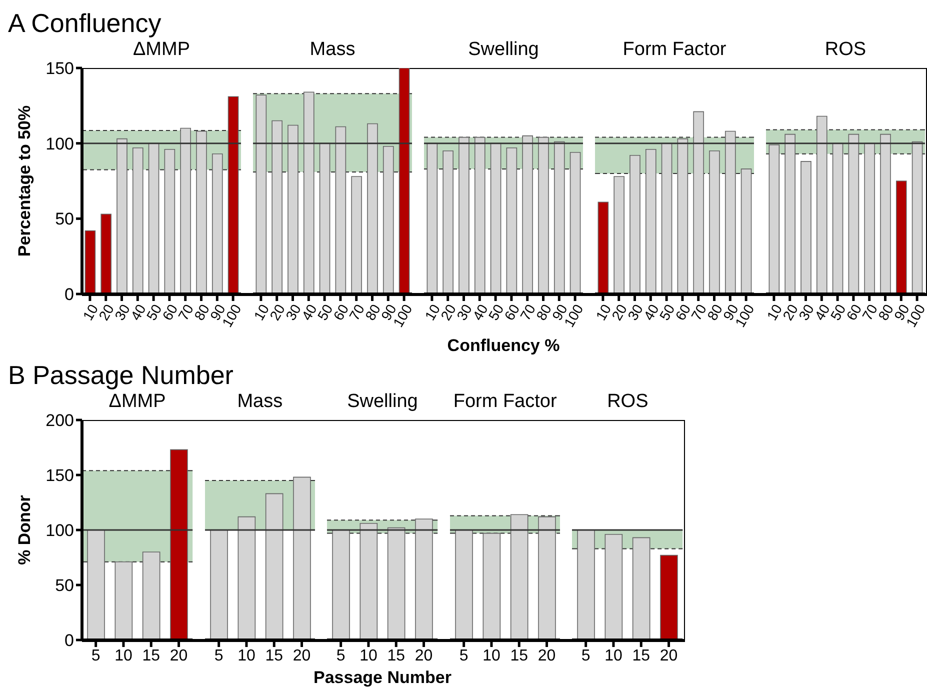  I want to click on x-axis-title: Confluency %, so click(503, 346).